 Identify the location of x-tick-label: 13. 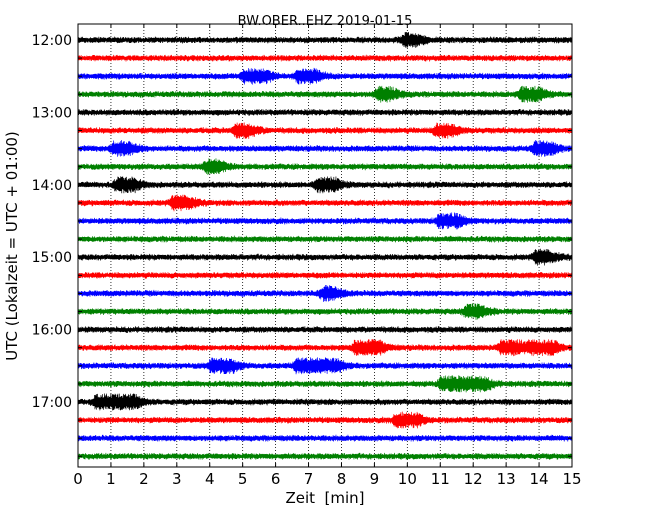
(506, 479).